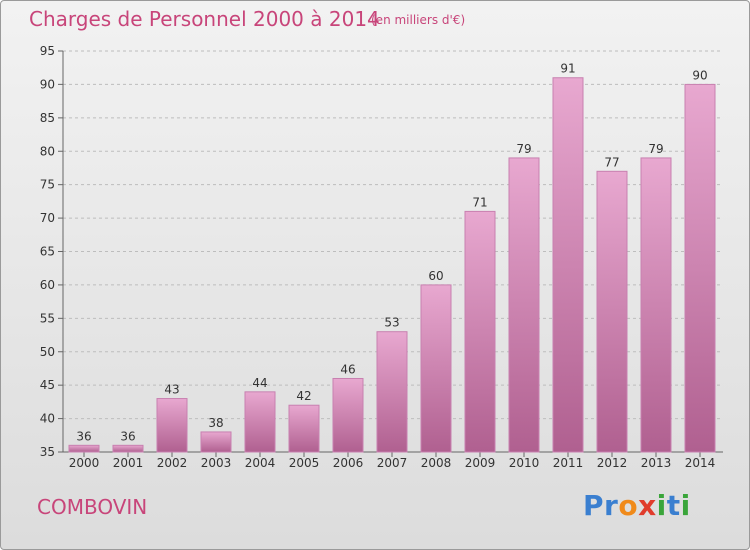 This screenshot has height=550, width=750. I want to click on x-tick-label: 2004, so click(260, 463).